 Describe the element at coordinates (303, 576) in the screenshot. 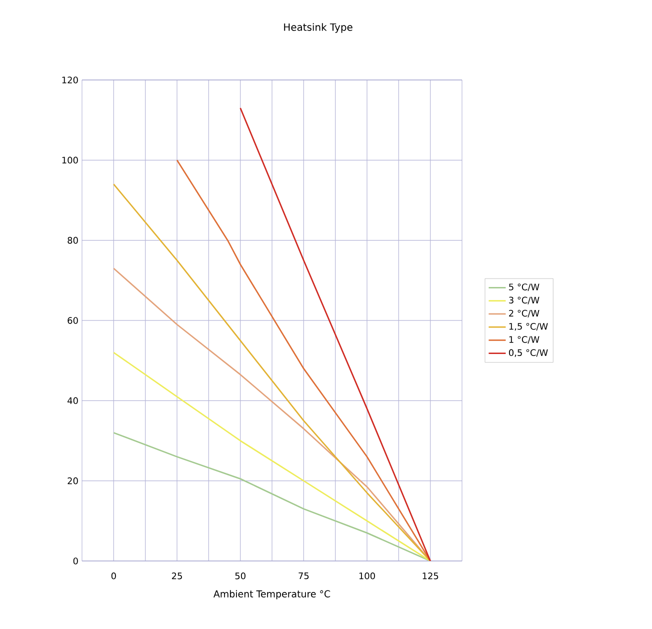

I see `x-tick-label: 75` at that location.